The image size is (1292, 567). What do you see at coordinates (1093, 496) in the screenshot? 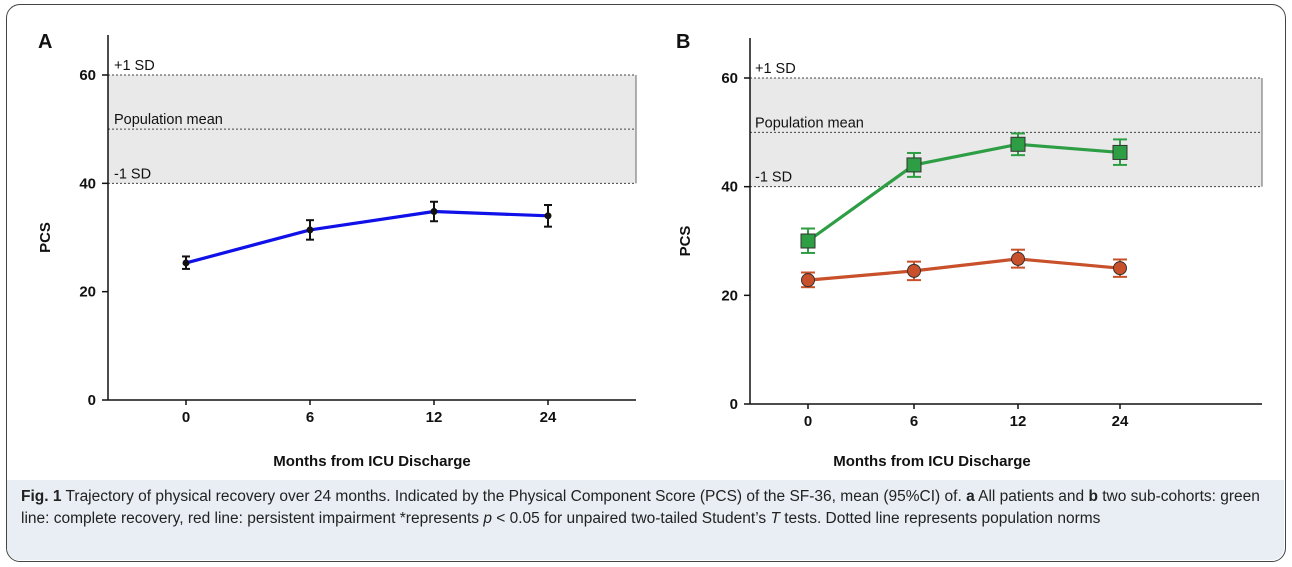
I see `caption-b-label: b` at bounding box center [1093, 496].